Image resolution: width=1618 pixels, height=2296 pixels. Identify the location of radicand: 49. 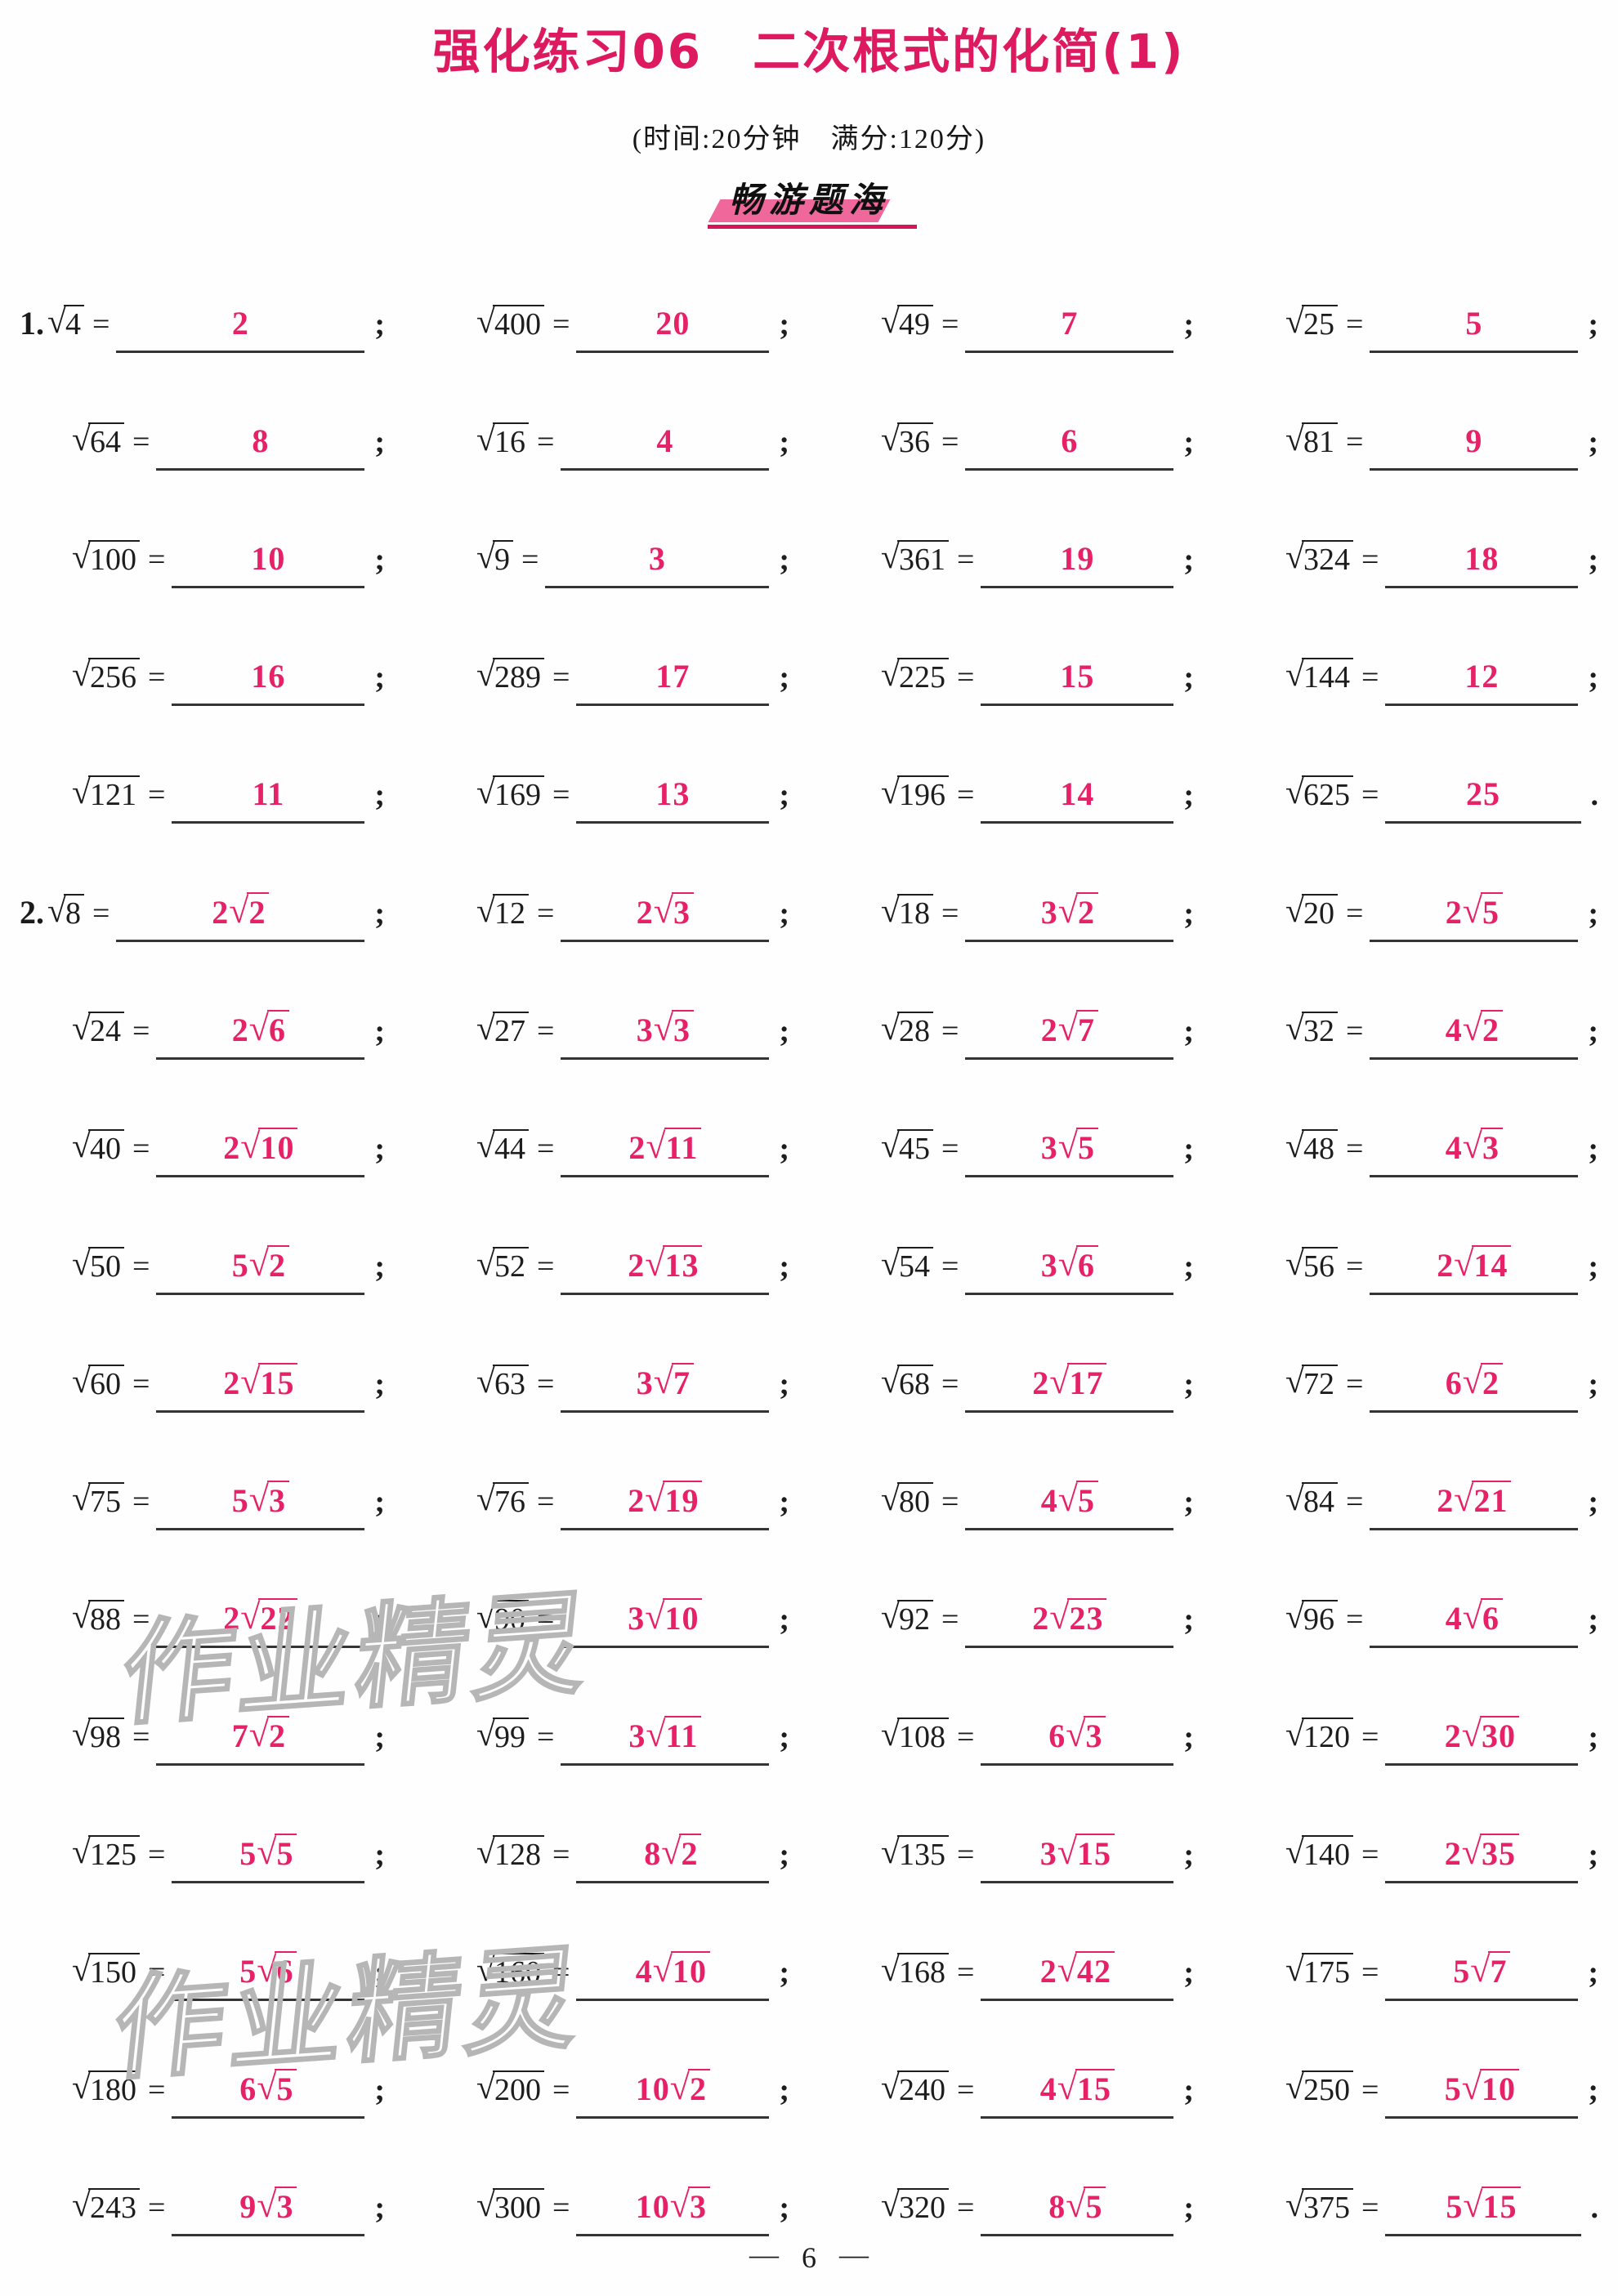
(915, 323).